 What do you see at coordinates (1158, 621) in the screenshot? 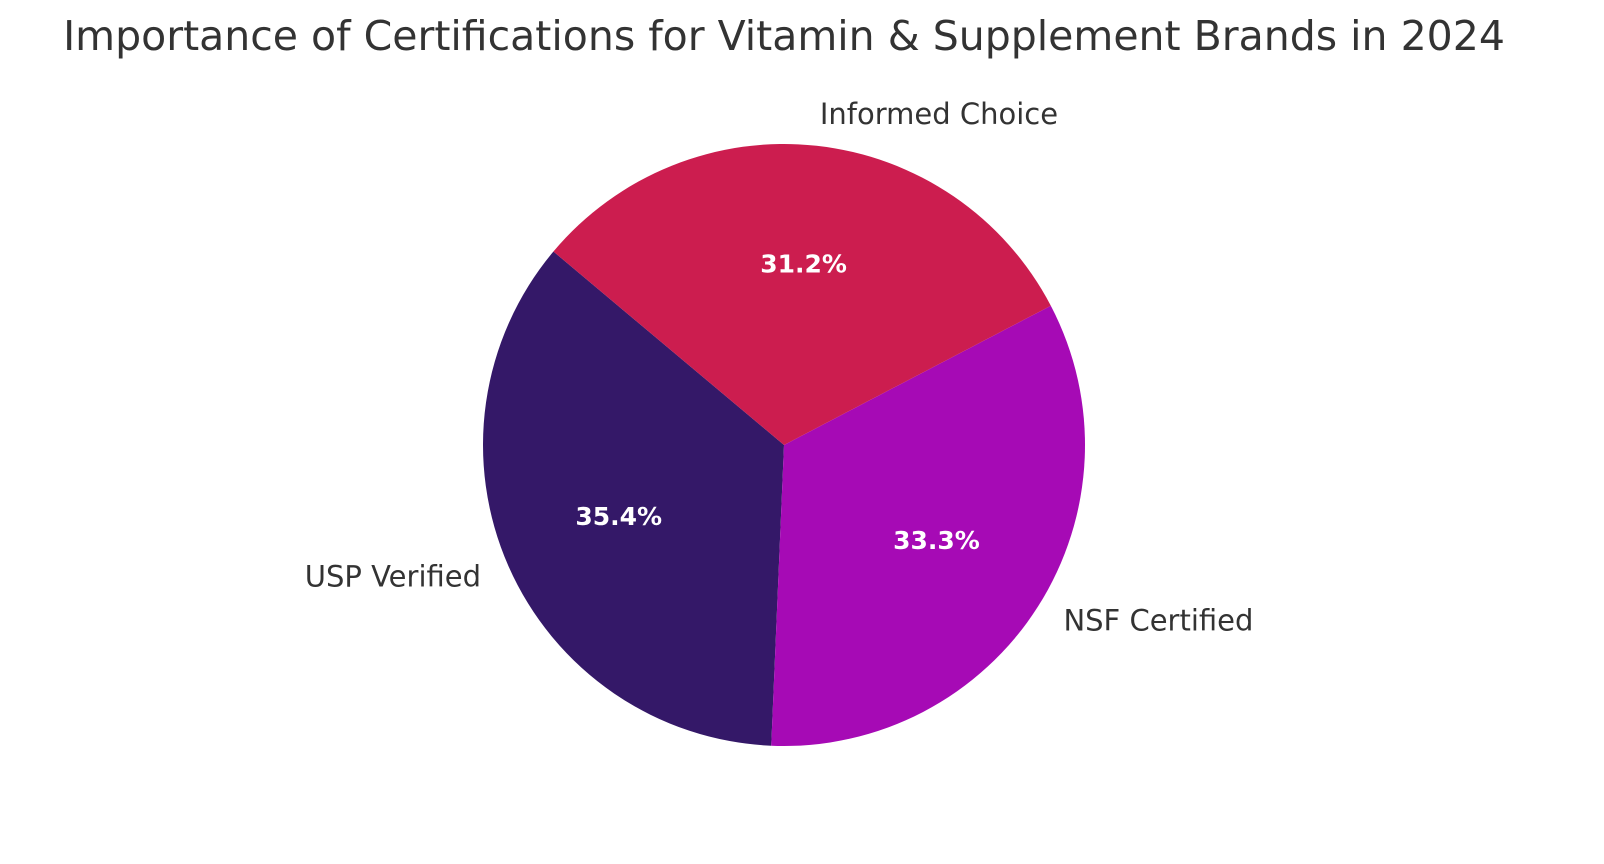
I see `slice-label: NSF Certified` at bounding box center [1158, 621].